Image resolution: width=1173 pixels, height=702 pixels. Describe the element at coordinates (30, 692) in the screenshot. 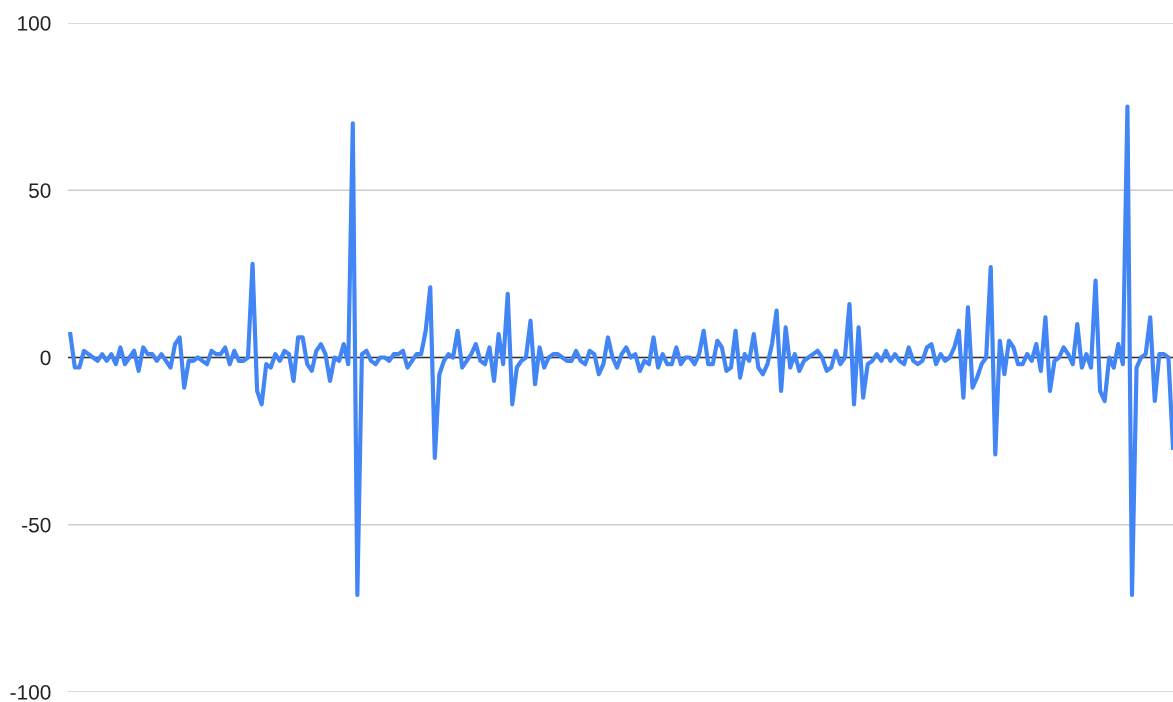

I see `y-tick-label: -100` at that location.